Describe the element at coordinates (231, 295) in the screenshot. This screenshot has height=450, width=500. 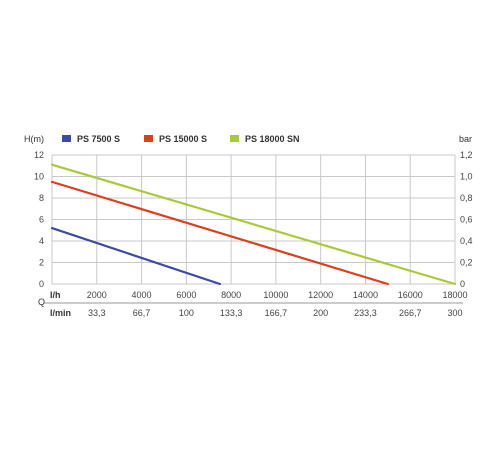
I see `x-tick-label: 8000` at that location.